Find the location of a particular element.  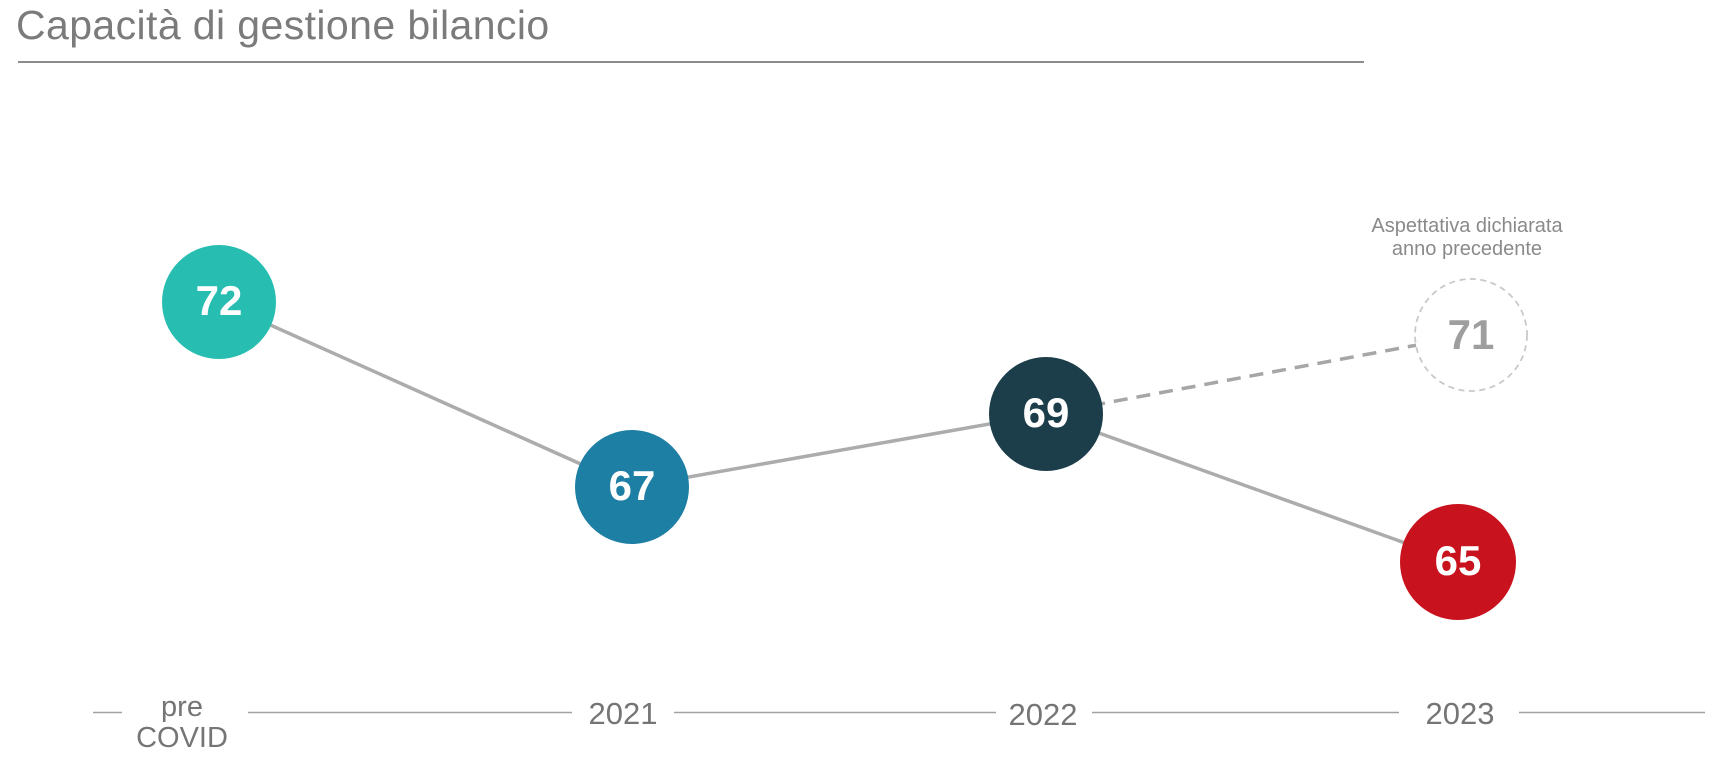

trend-segment-2022-2023 is located at coordinates (1252, 488).